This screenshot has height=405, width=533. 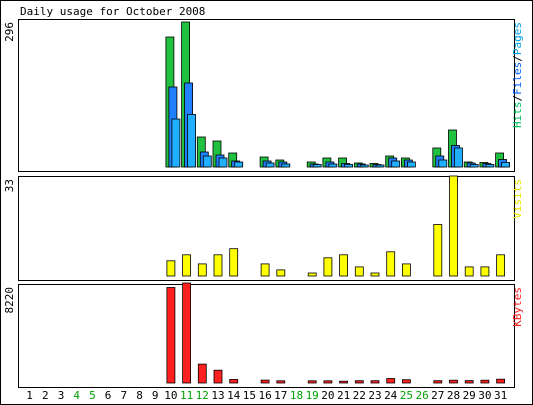 What do you see at coordinates (406, 395) in the screenshot?
I see `x-tick-label: 25` at bounding box center [406, 395].